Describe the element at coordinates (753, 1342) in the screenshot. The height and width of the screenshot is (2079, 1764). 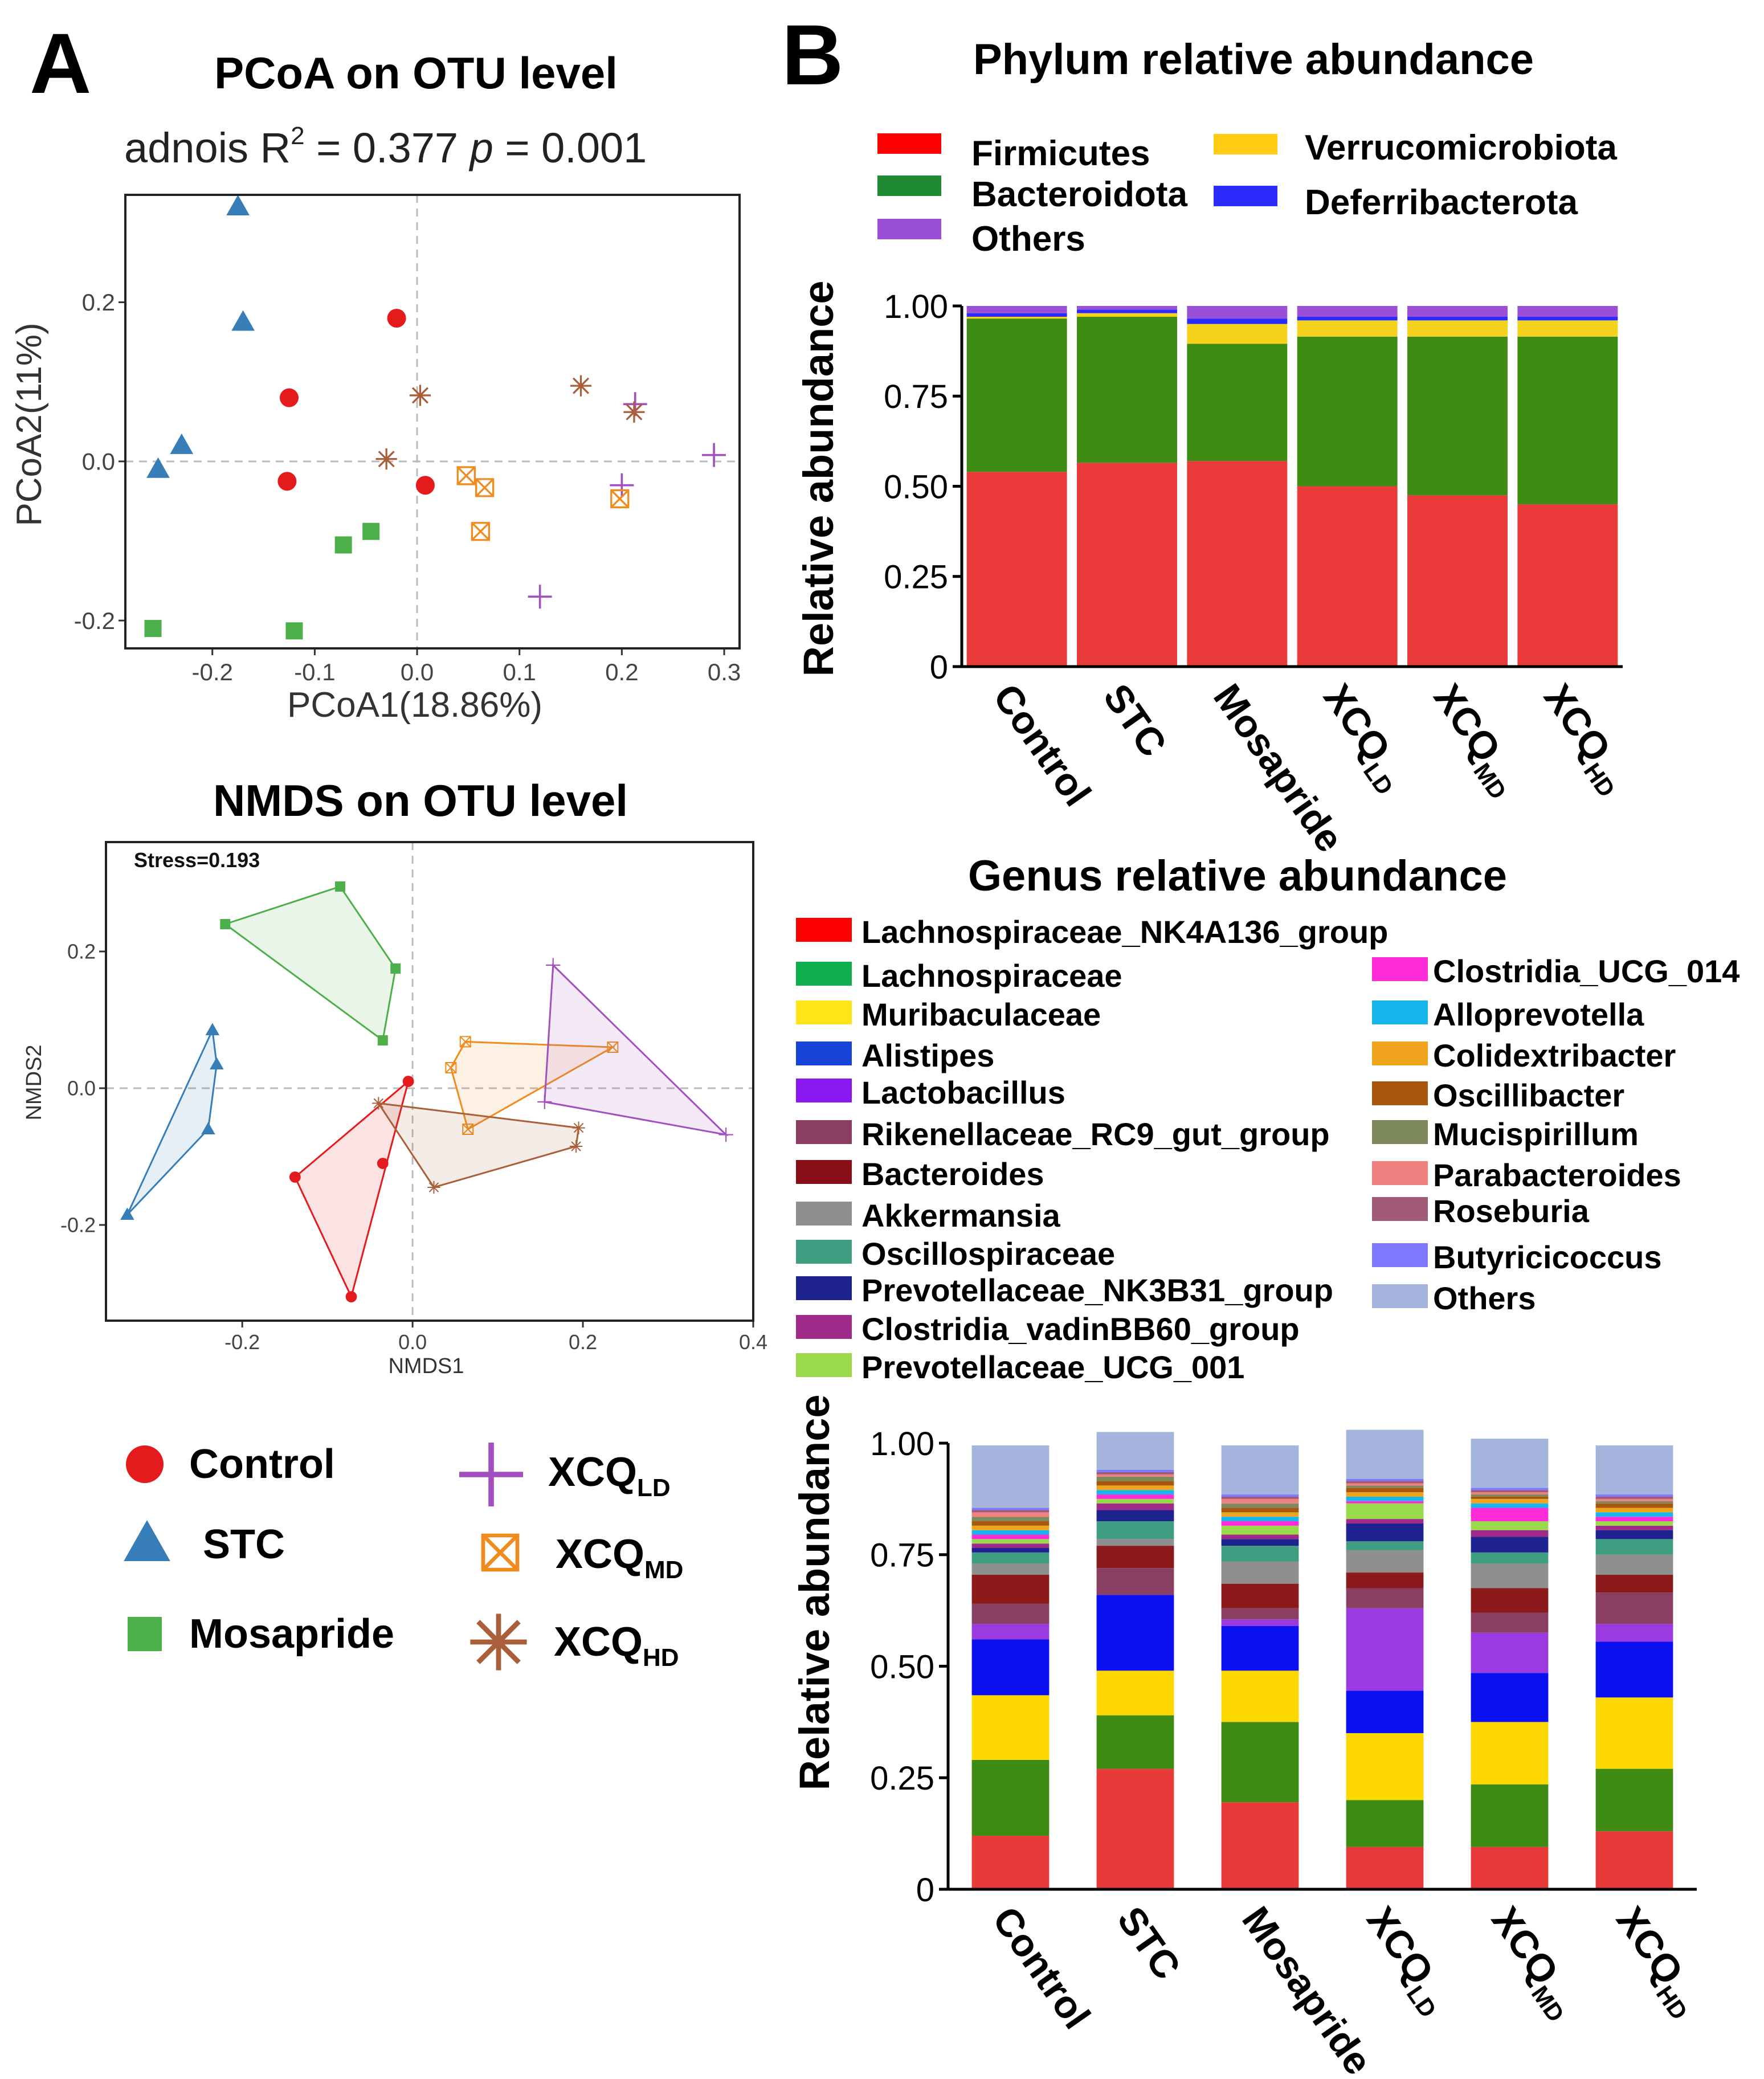
I see `x-tick-label: 0.4` at that location.